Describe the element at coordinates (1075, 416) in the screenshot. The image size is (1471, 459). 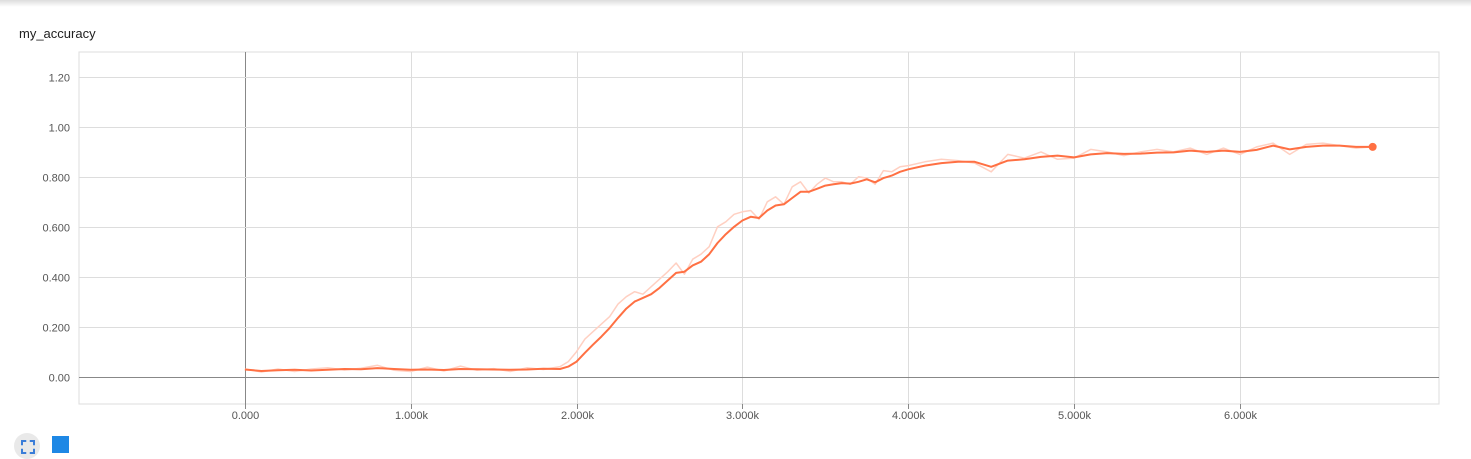
I see `x-tick-label: 5.000k` at that location.